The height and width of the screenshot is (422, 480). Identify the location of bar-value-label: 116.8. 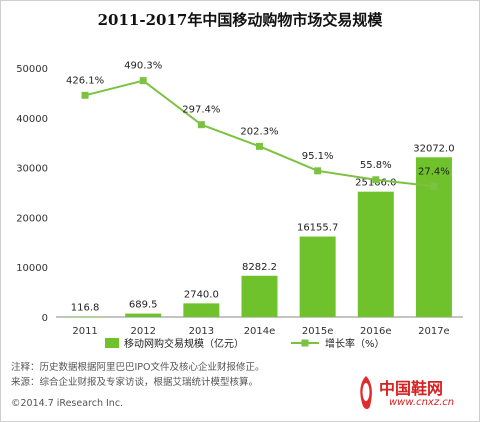
(85, 307).